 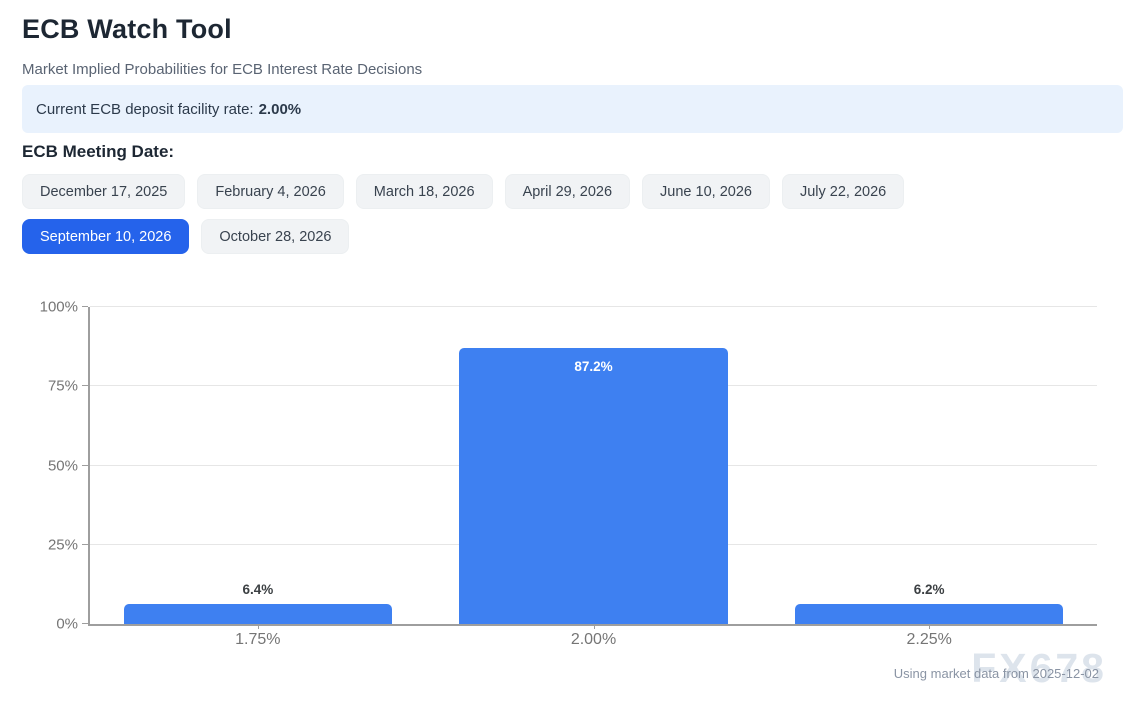 What do you see at coordinates (270, 191) in the screenshot?
I see `meeting-date-button: February 4, 2026` at bounding box center [270, 191].